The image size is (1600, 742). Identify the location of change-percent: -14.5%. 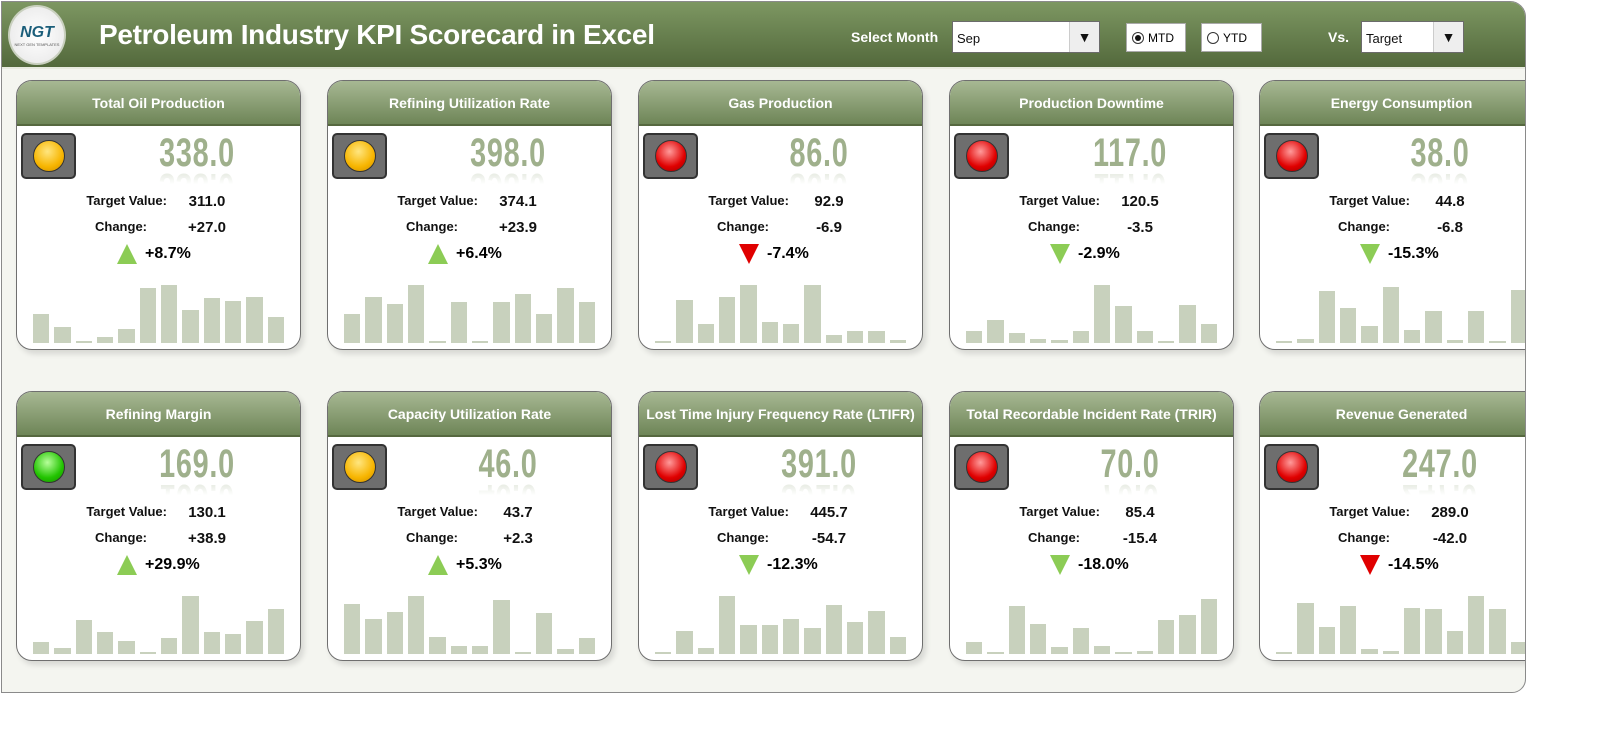
(1399, 565).